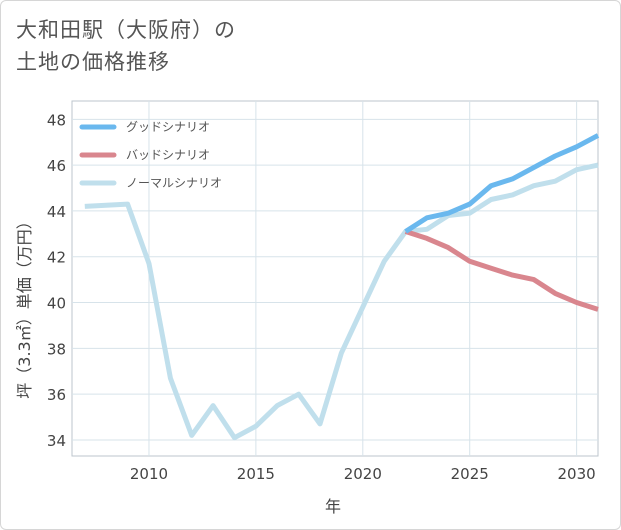  Describe the element at coordinates (56, 212) in the screenshot. I see `y-tick-label: 44` at that location.